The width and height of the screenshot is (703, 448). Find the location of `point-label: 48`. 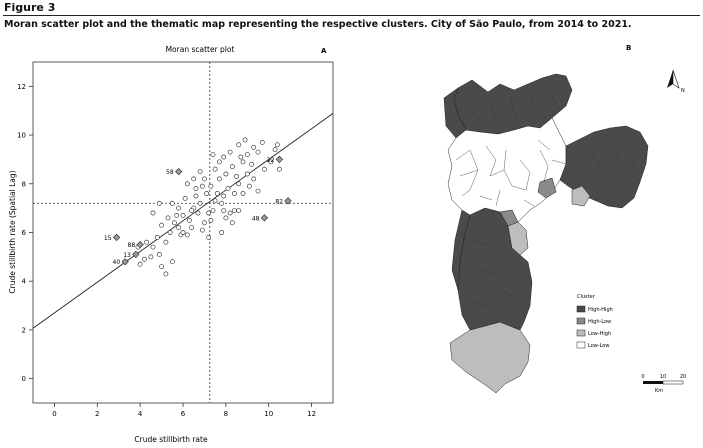

point-label: 48 is located at coordinates (256, 218).